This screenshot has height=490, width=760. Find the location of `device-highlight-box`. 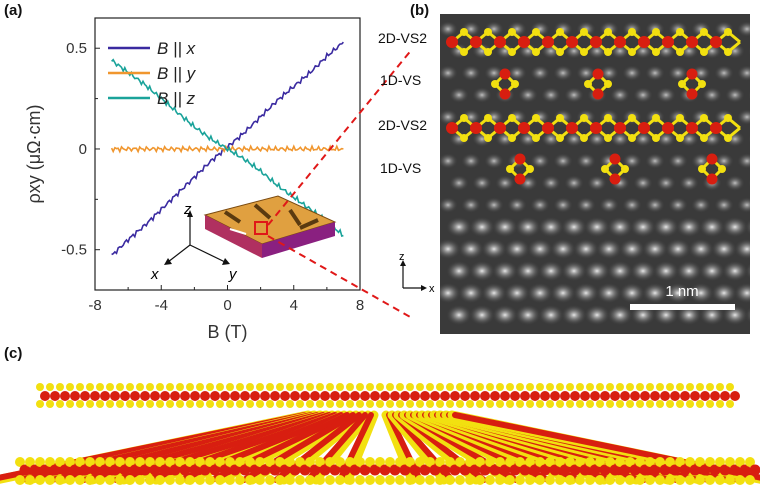

device-highlight-box is located at coordinates (261, 228).